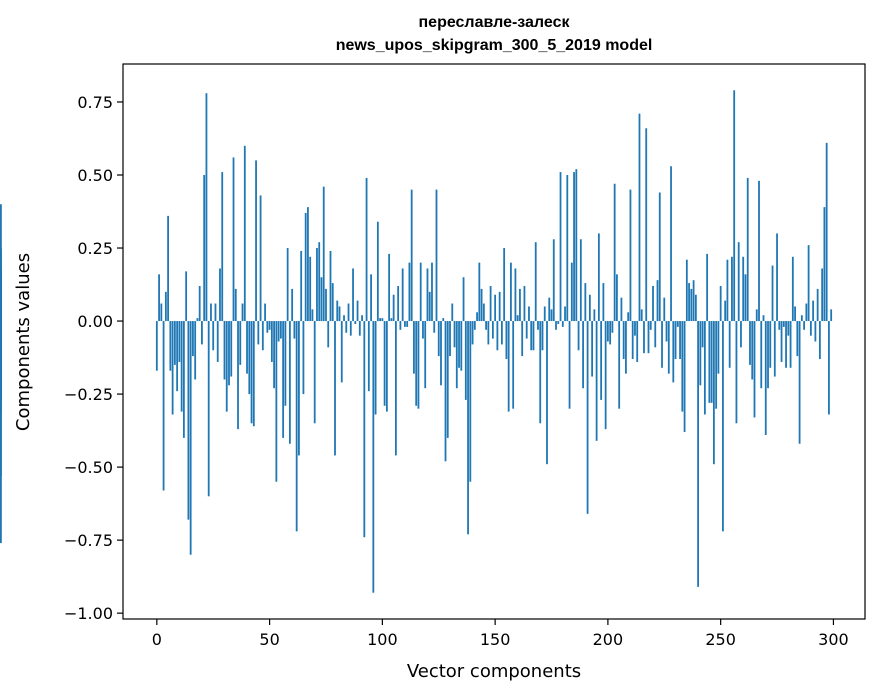 Image resolution: width=880 pixels, height=696 pixels. What do you see at coordinates (495, 22) in the screenshot?
I see `chart-title-line-1: переславле-залеск` at bounding box center [495, 22].